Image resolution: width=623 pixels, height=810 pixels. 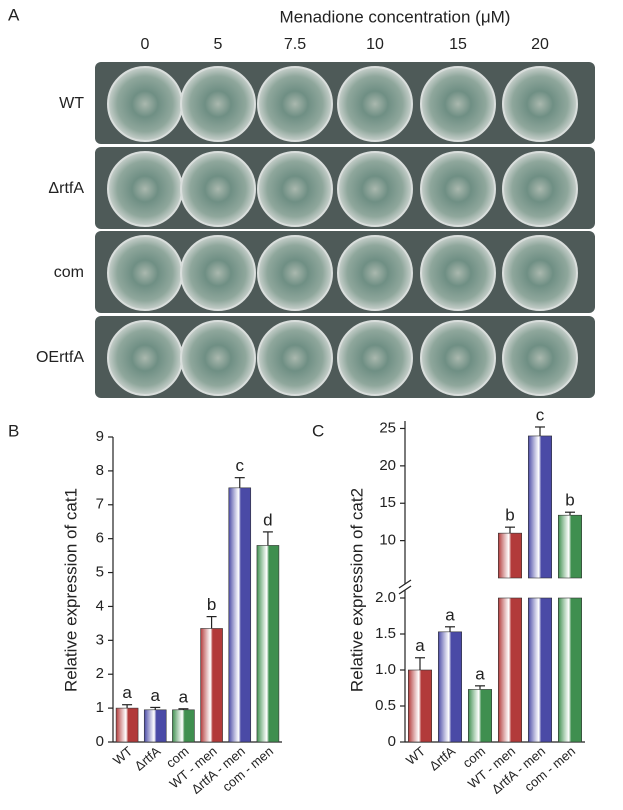 What do you see at coordinates (540, 44) in the screenshot?
I see `column-label: 20` at bounding box center [540, 44].